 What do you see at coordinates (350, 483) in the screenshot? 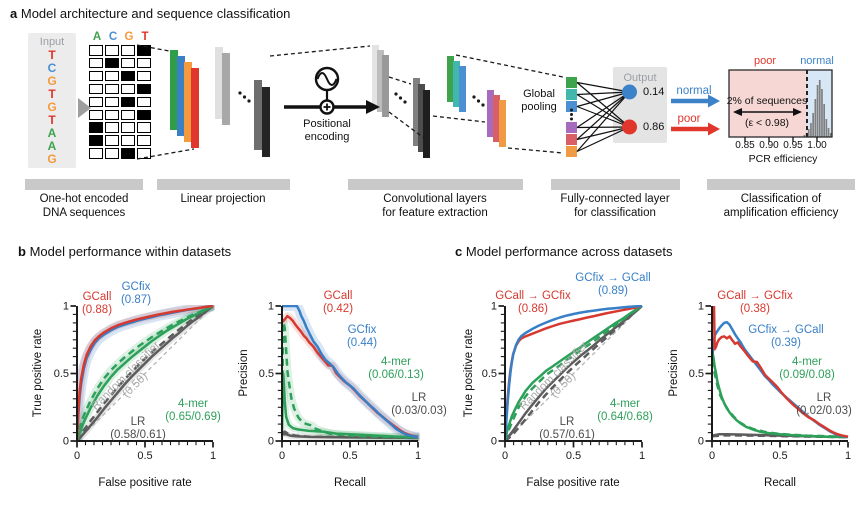
I see `pr-within-xlabel: Recall` at bounding box center [350, 483].